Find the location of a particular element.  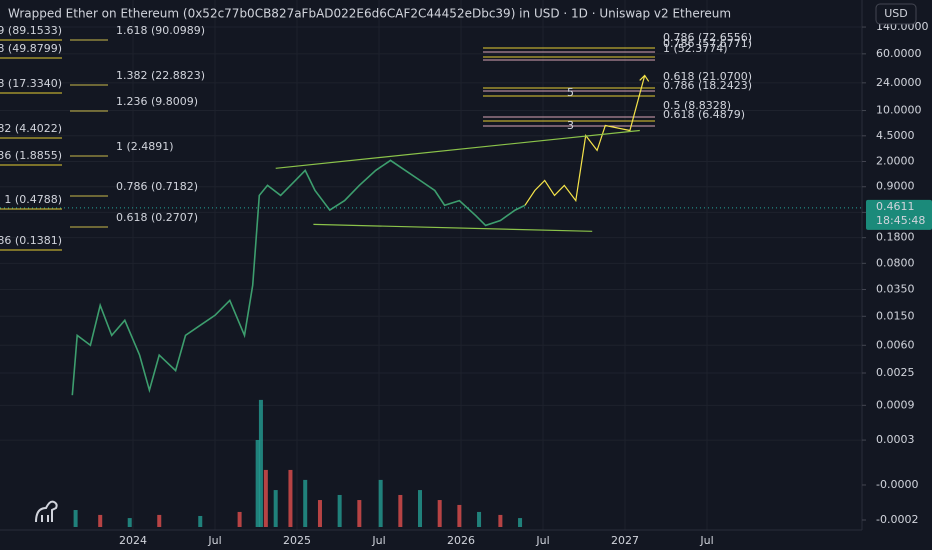

y-tick-label: 0.0800 is located at coordinates (895, 262).